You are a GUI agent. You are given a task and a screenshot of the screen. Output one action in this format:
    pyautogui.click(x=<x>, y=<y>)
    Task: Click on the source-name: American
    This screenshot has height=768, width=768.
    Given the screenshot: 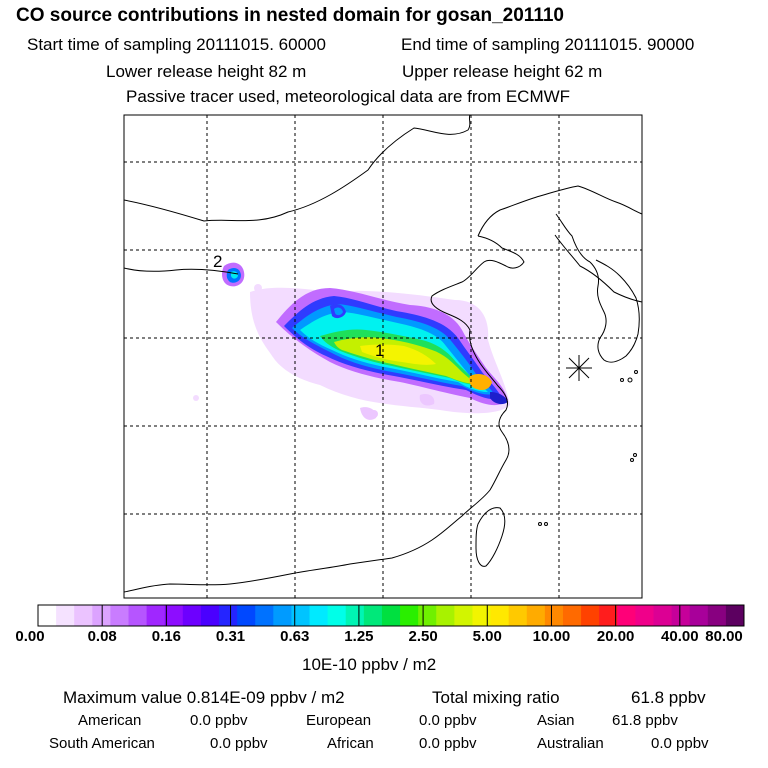 What is the action you would take?
    pyautogui.click(x=110, y=720)
    